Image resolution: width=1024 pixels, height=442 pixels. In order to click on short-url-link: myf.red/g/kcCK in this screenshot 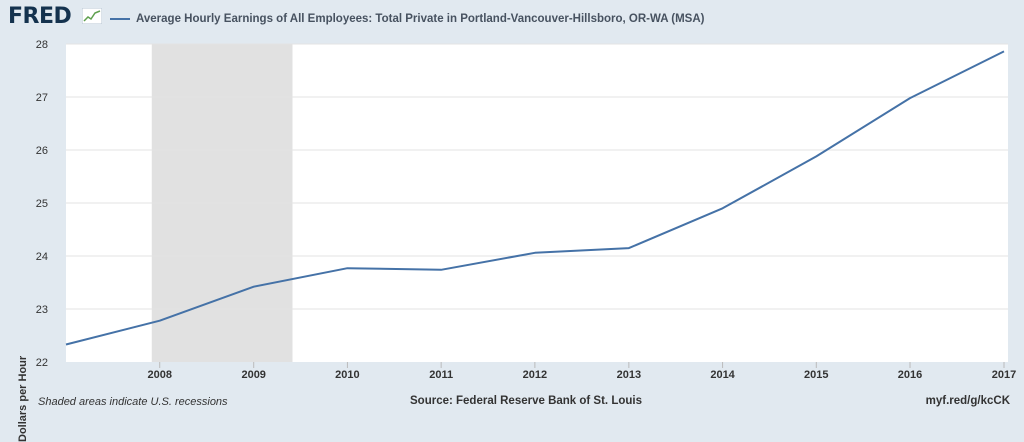, I will do `click(968, 401)`.